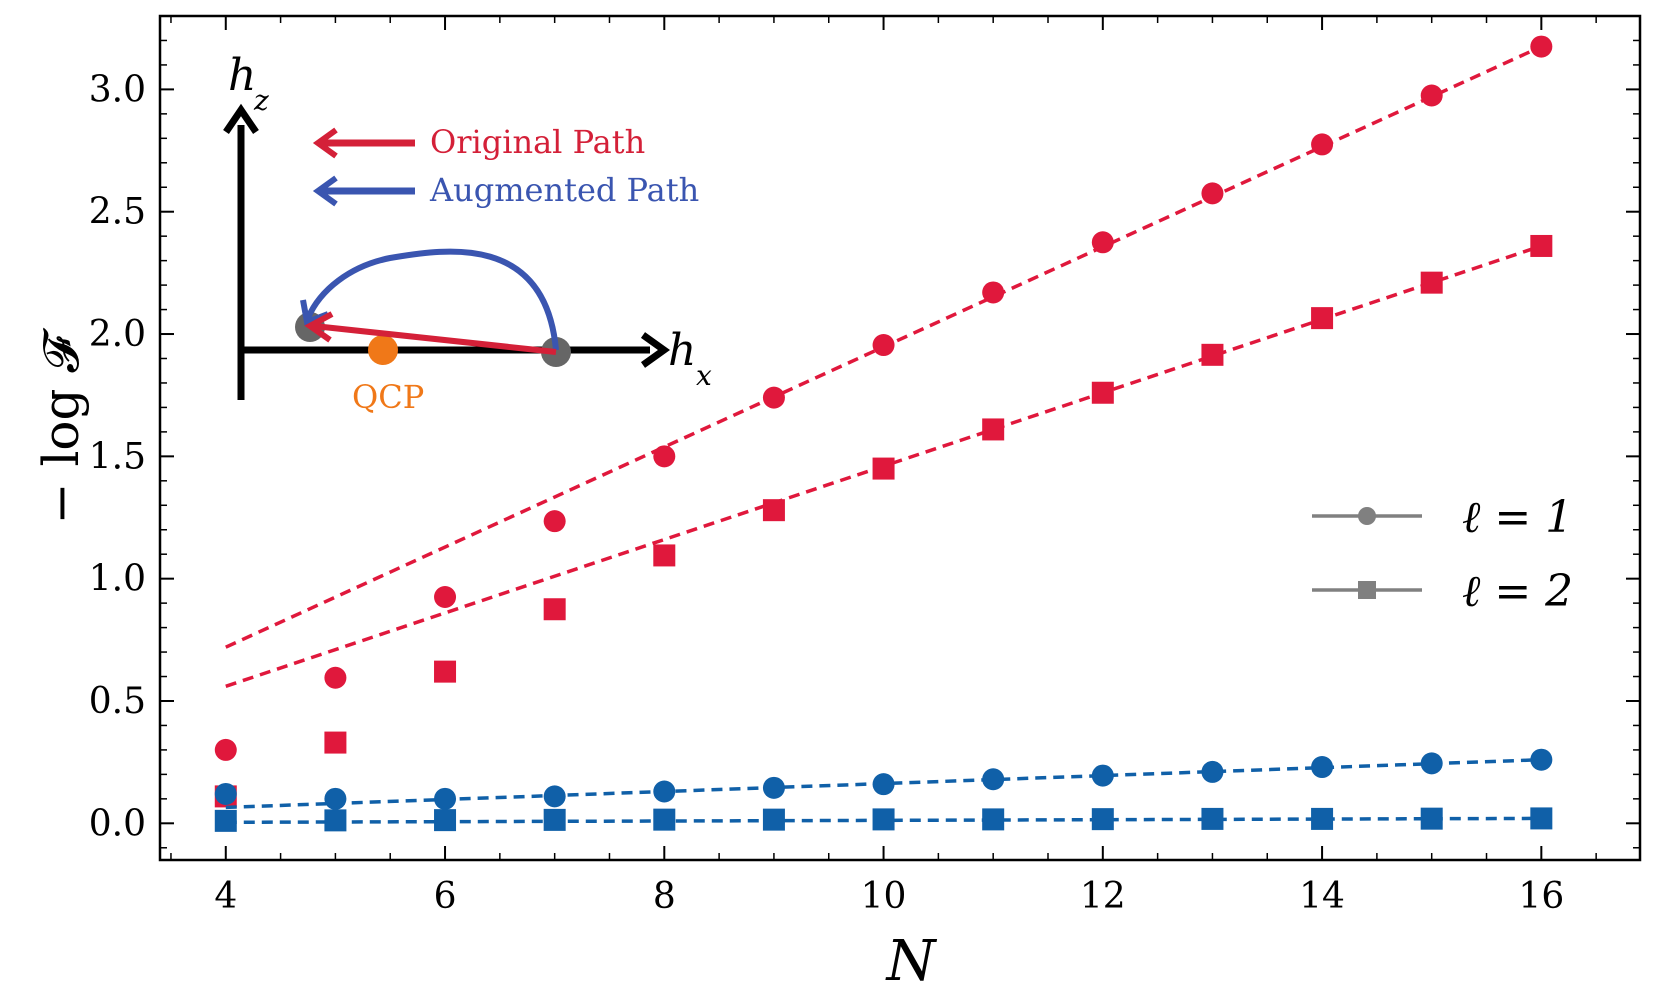 This screenshot has width=1661, height=1002. Describe the element at coordinates (664, 896) in the screenshot. I see `x-tick-label-8: 8` at that location.